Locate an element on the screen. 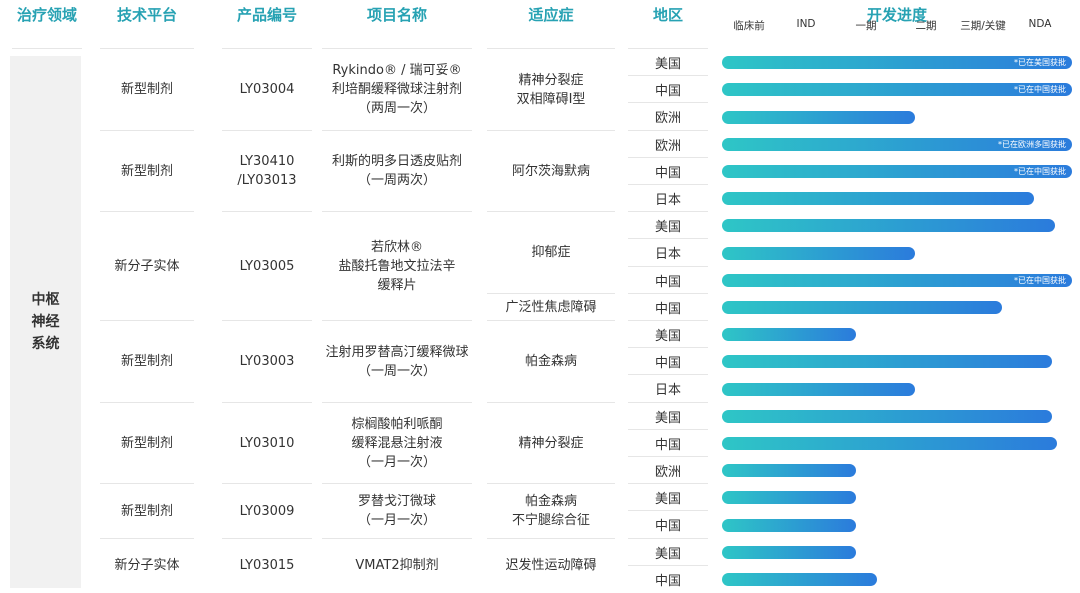 Image resolution: width=1080 pixels, height=593 pixels. header-indication: 适应症 is located at coordinates (551, 15).